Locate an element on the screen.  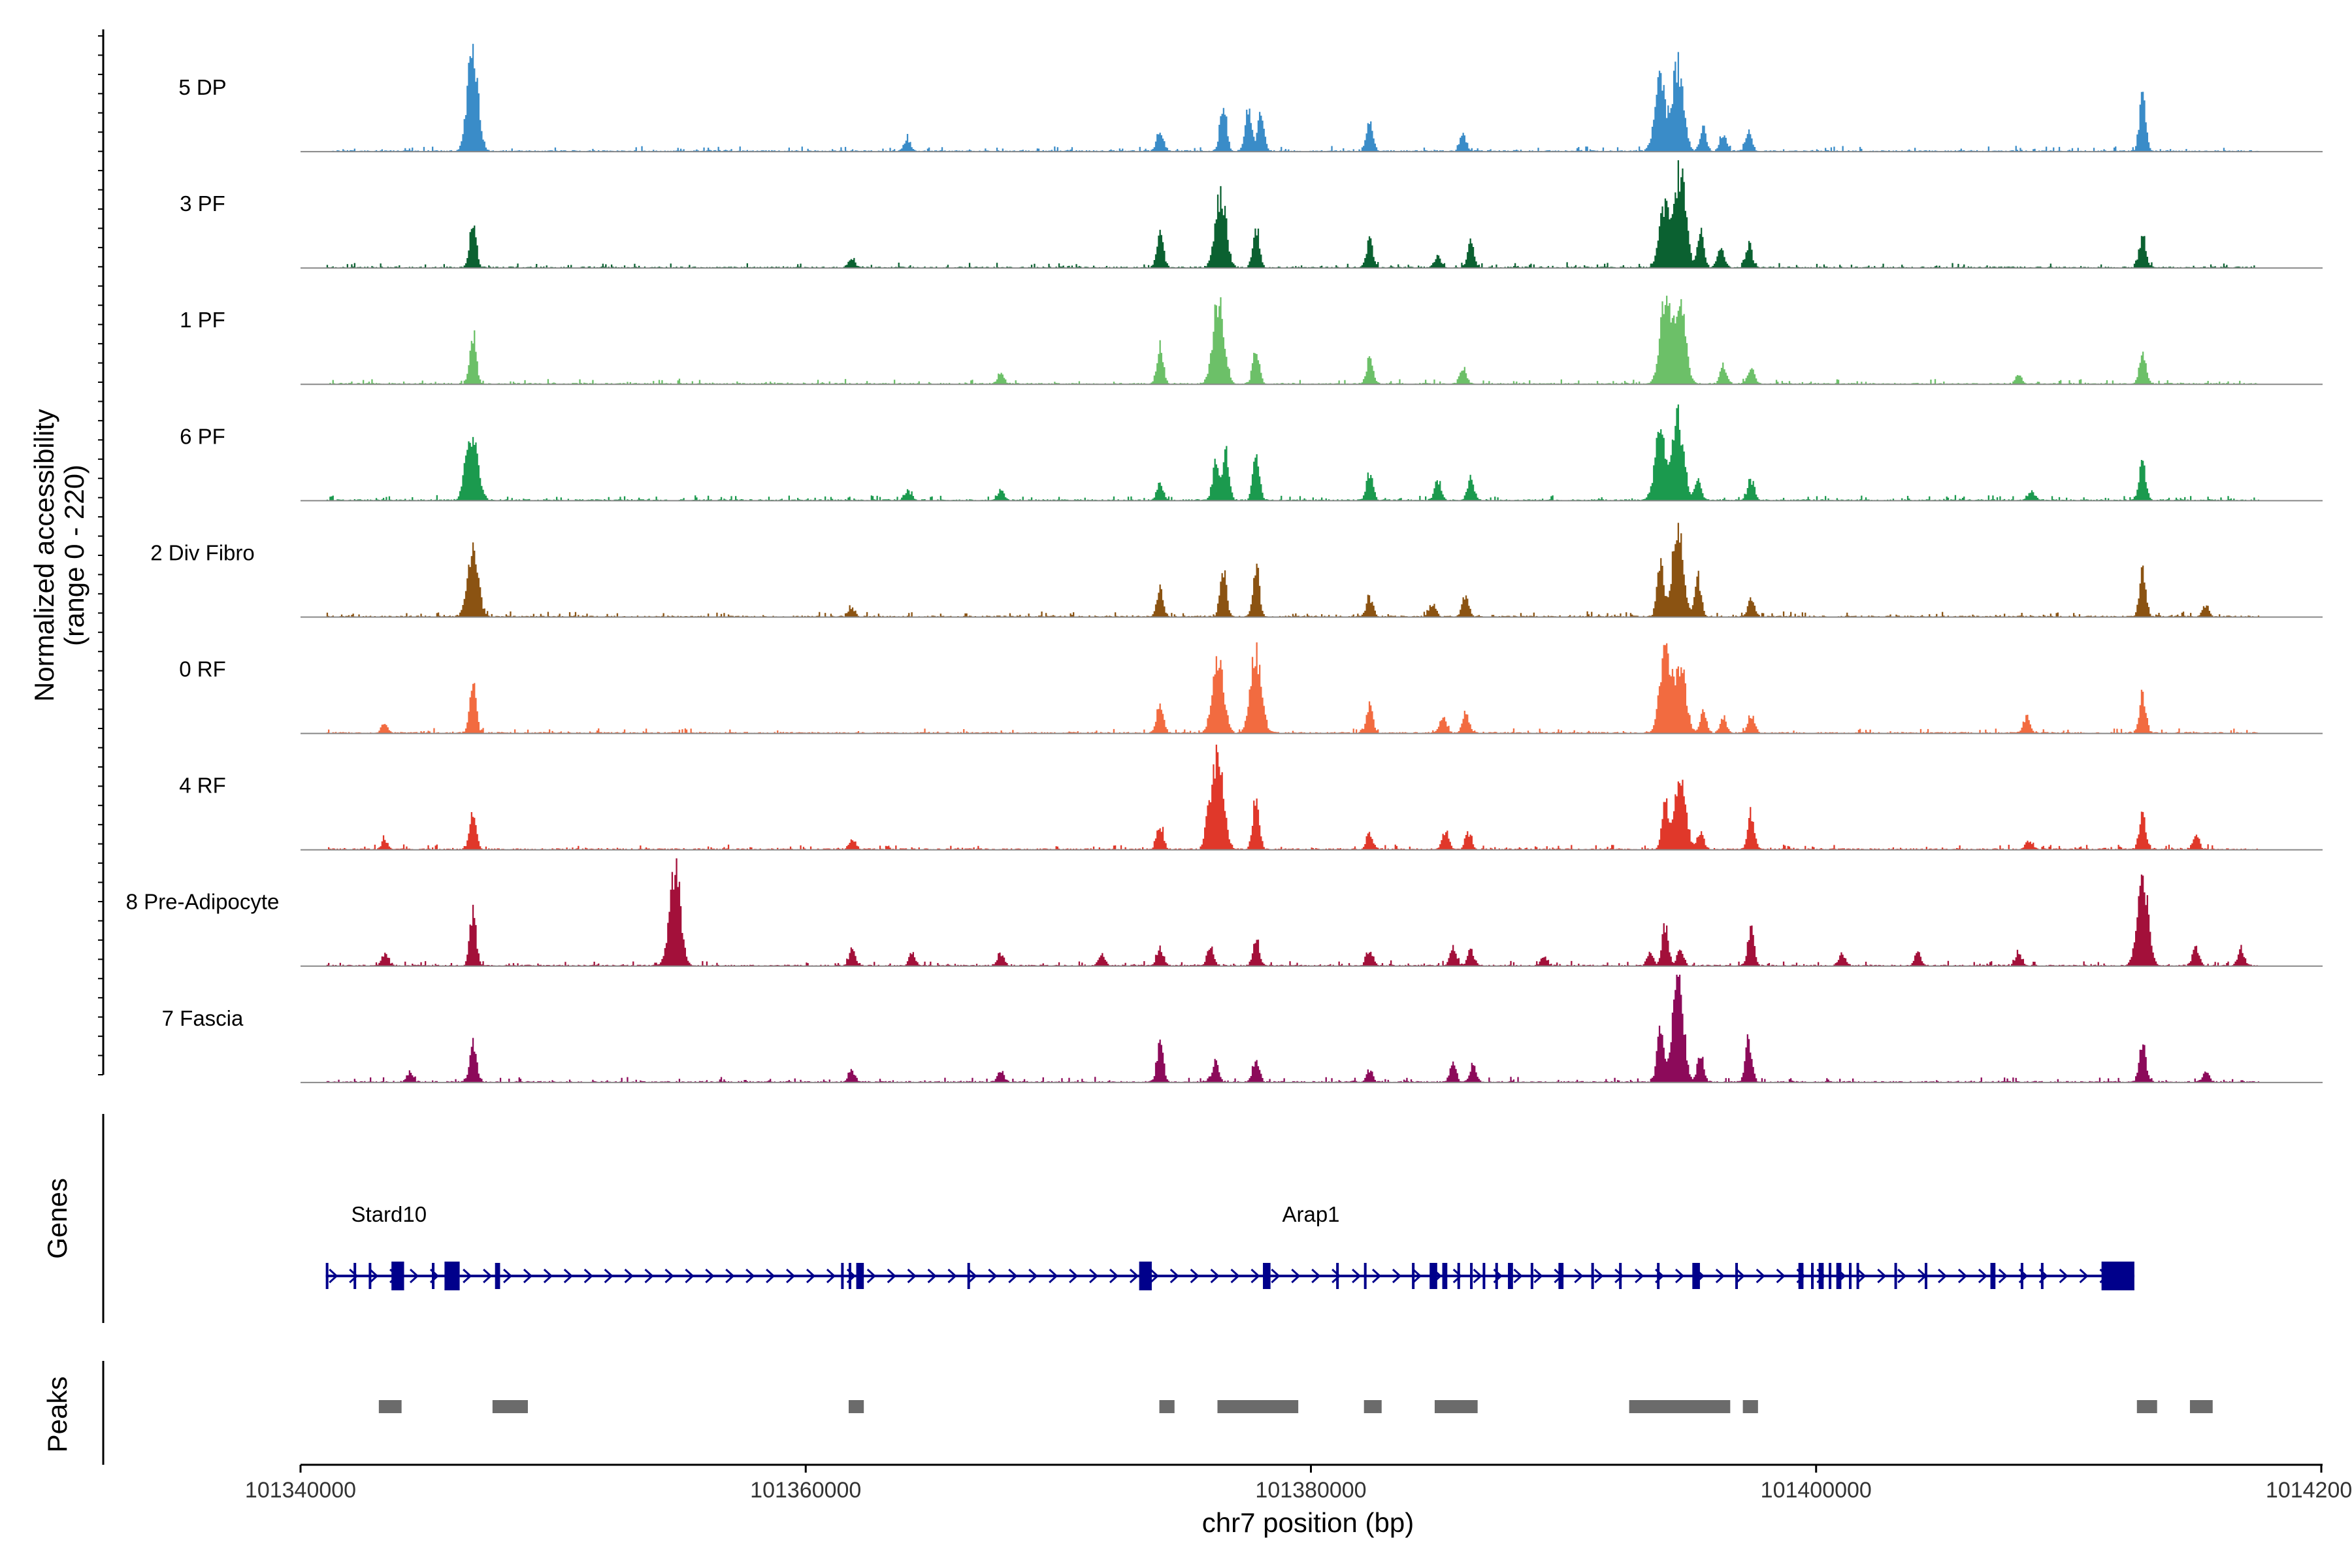
x-tick-label: 101340000 is located at coordinates (300, 1490).